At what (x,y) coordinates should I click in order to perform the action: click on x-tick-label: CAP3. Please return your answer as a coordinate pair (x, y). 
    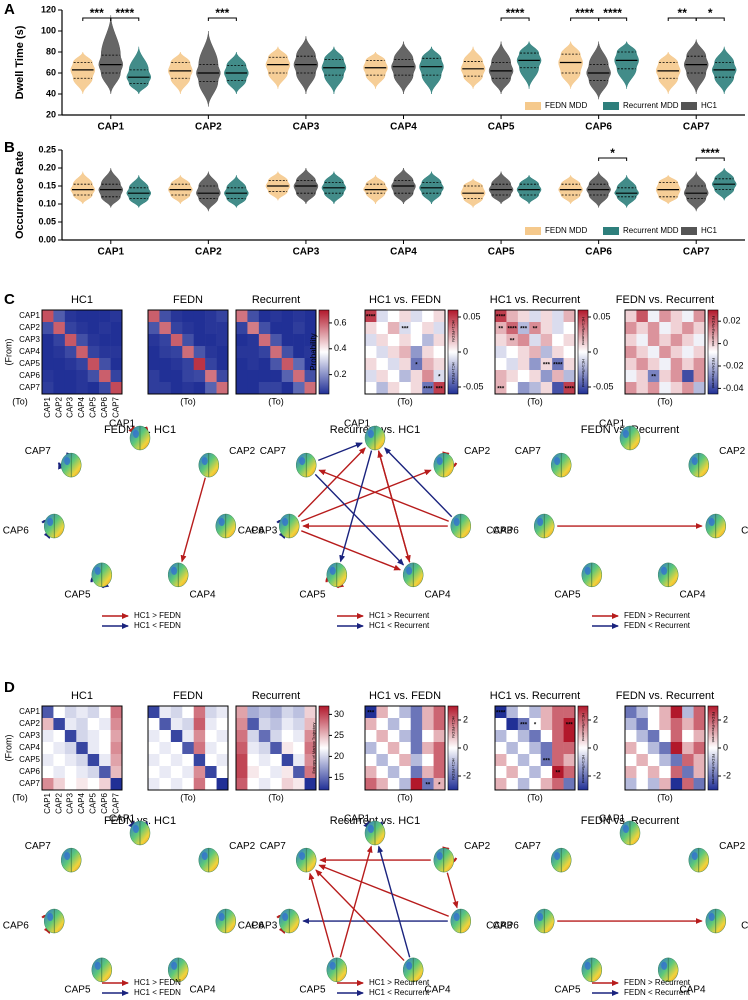
    Looking at the image, I should click on (306, 252).